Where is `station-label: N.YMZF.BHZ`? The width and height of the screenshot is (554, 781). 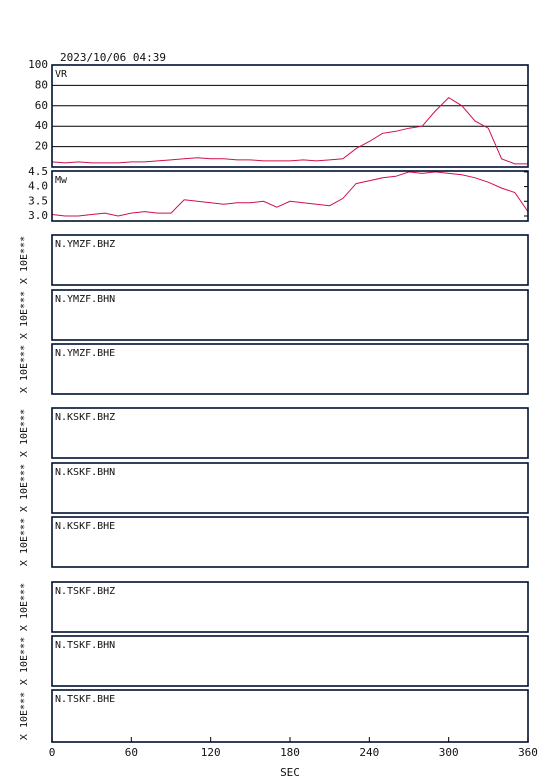 station-label: N.YMZF.BHZ is located at coordinates (85, 244).